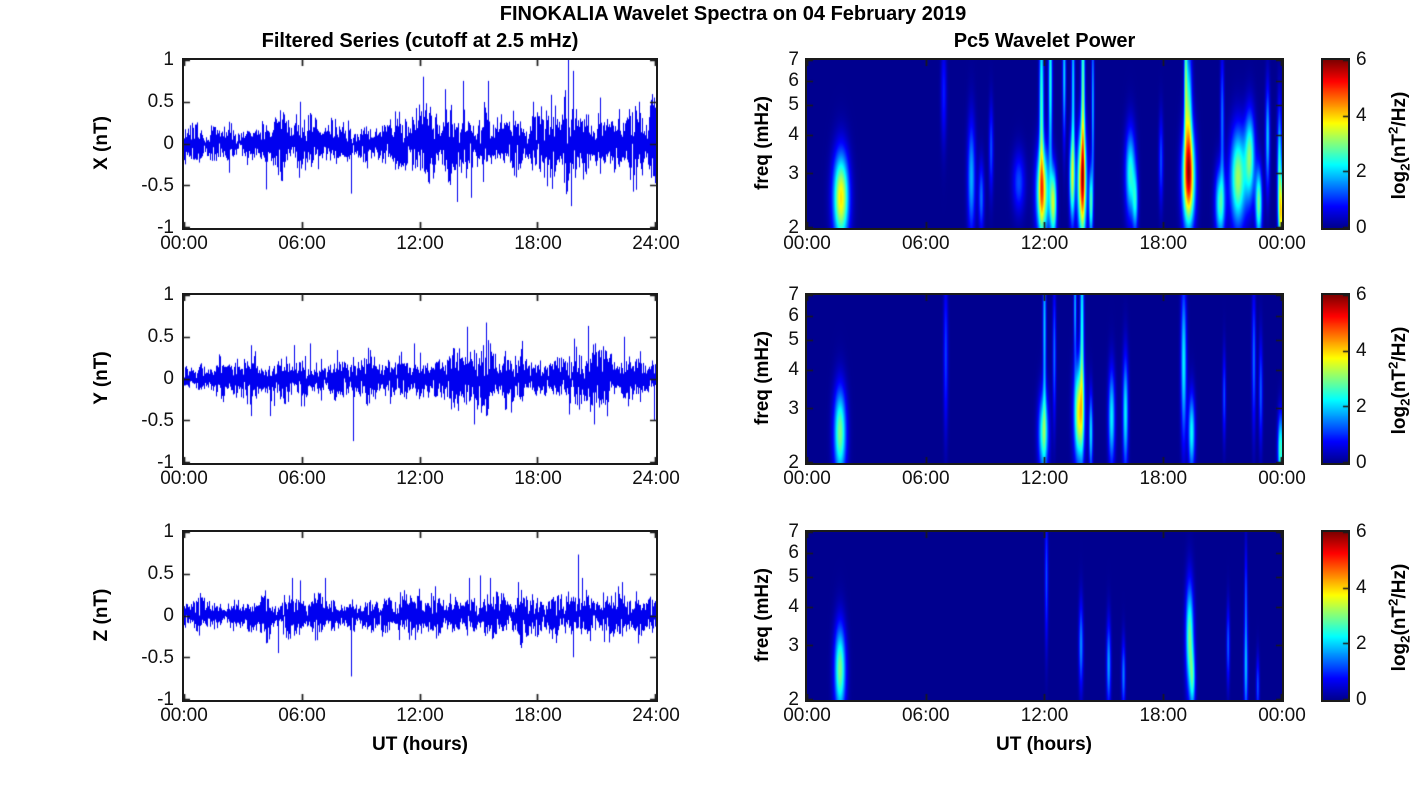  I want to click on colorbar-y, so click(1335, 379).